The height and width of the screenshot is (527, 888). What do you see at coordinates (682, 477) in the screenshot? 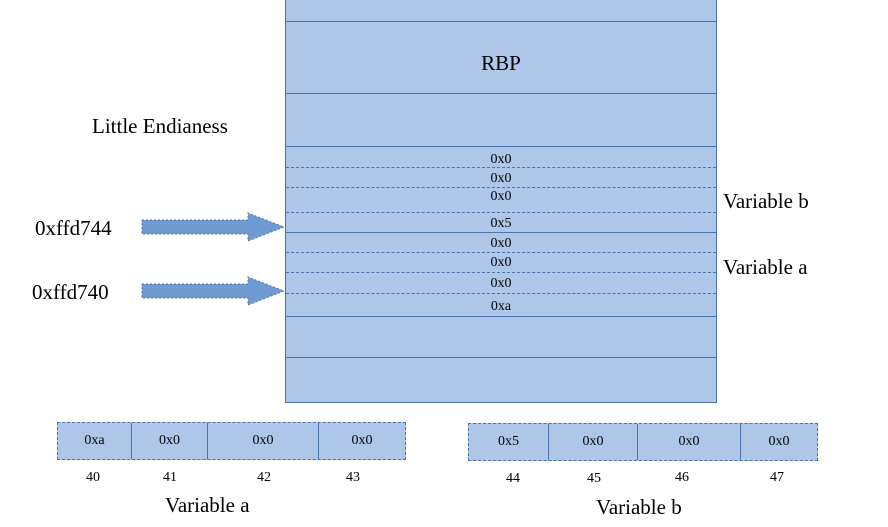
I see `byte-index: 46` at bounding box center [682, 477].